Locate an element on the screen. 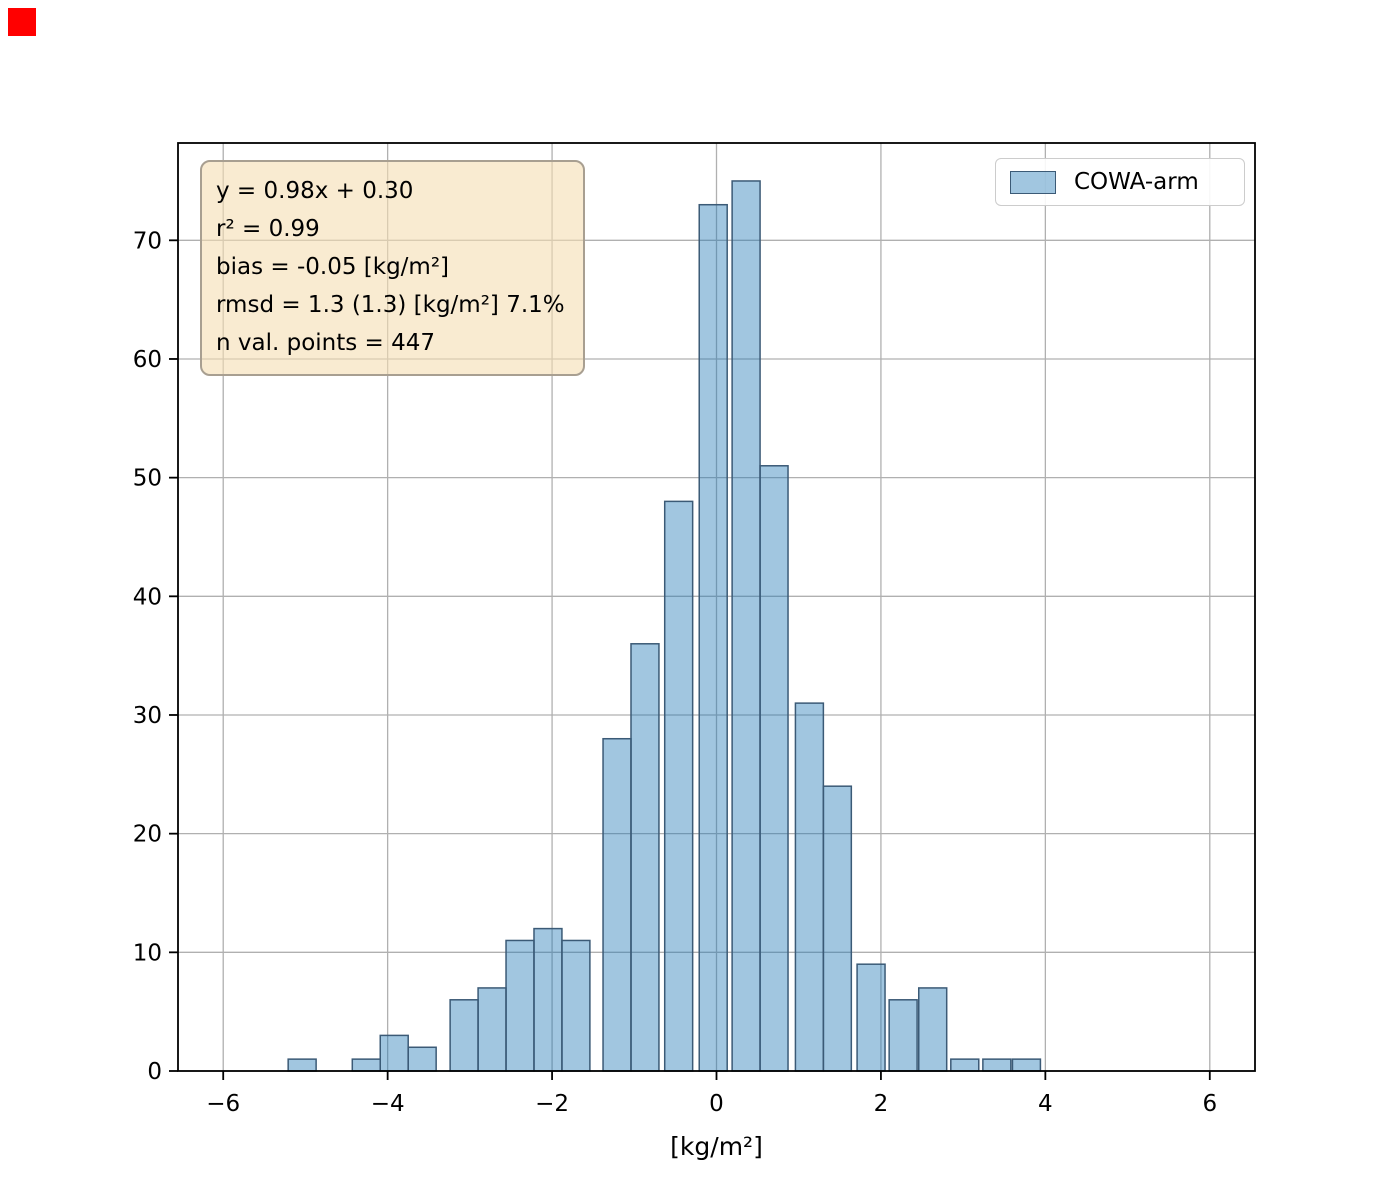 The height and width of the screenshot is (1200, 1400). stats-line-r2: r² = 0.99 is located at coordinates (268, 229).